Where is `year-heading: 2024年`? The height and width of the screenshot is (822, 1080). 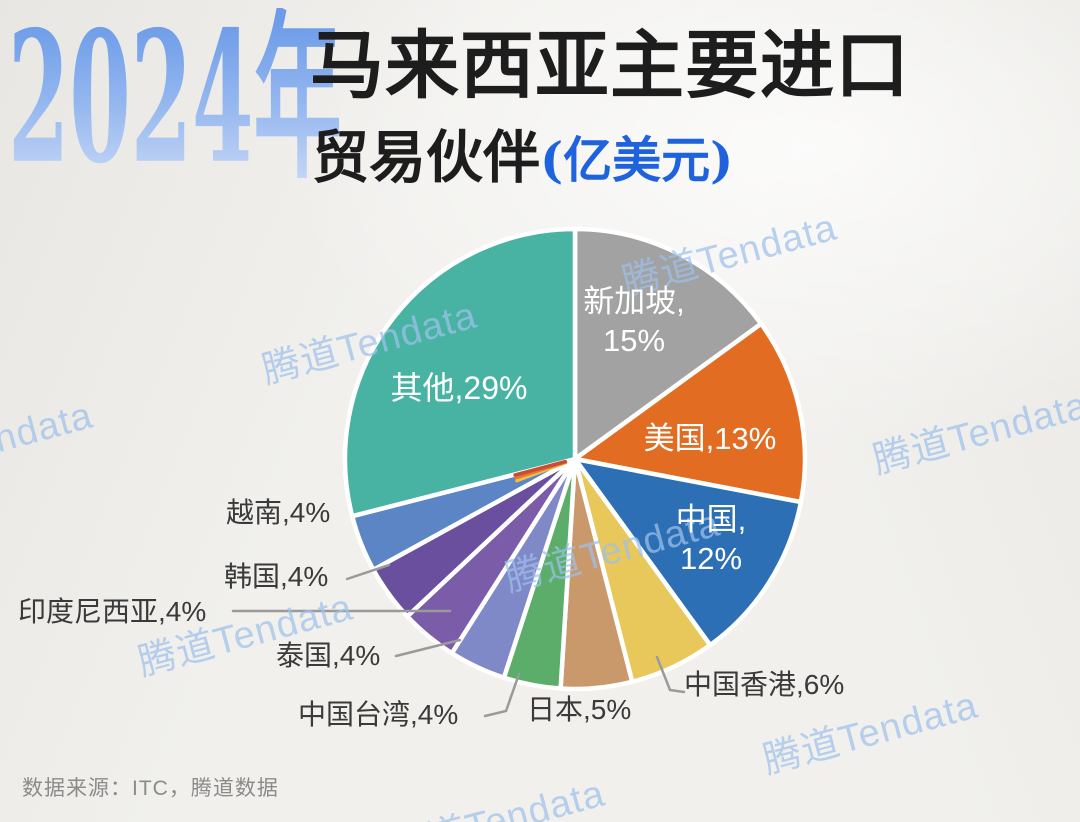 year-heading: 2024年 is located at coordinates (175, 102).